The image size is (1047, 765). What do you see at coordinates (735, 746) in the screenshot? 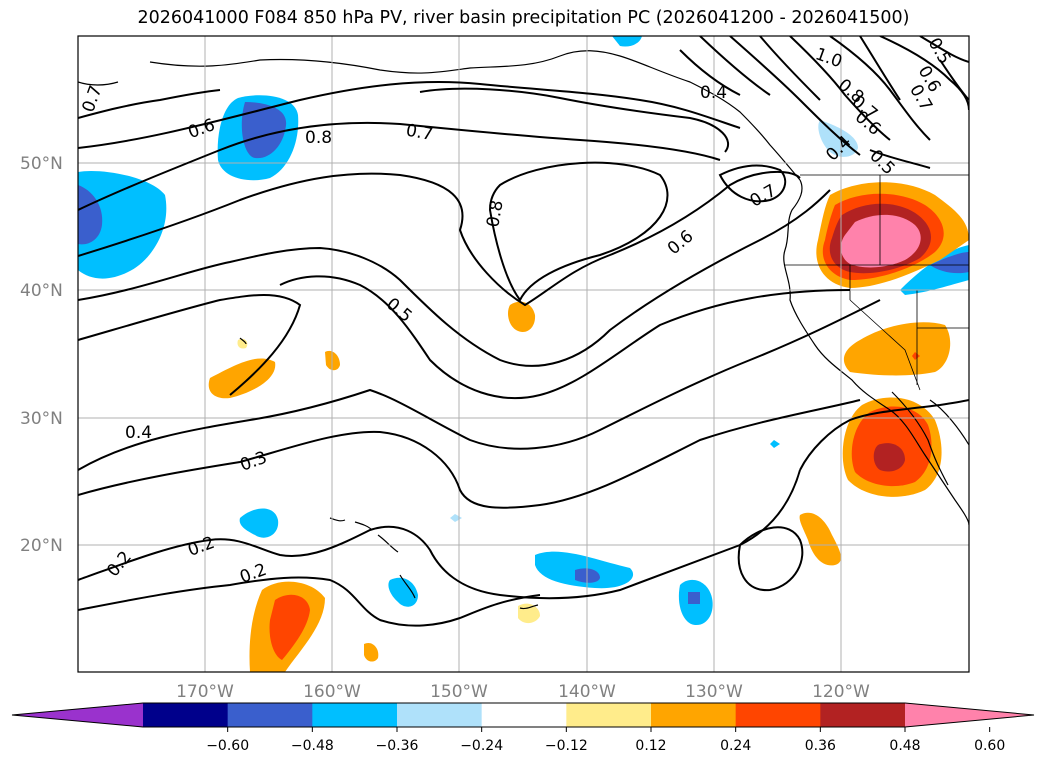
I see `colorbar-tick-label: 0.24` at bounding box center [735, 746].